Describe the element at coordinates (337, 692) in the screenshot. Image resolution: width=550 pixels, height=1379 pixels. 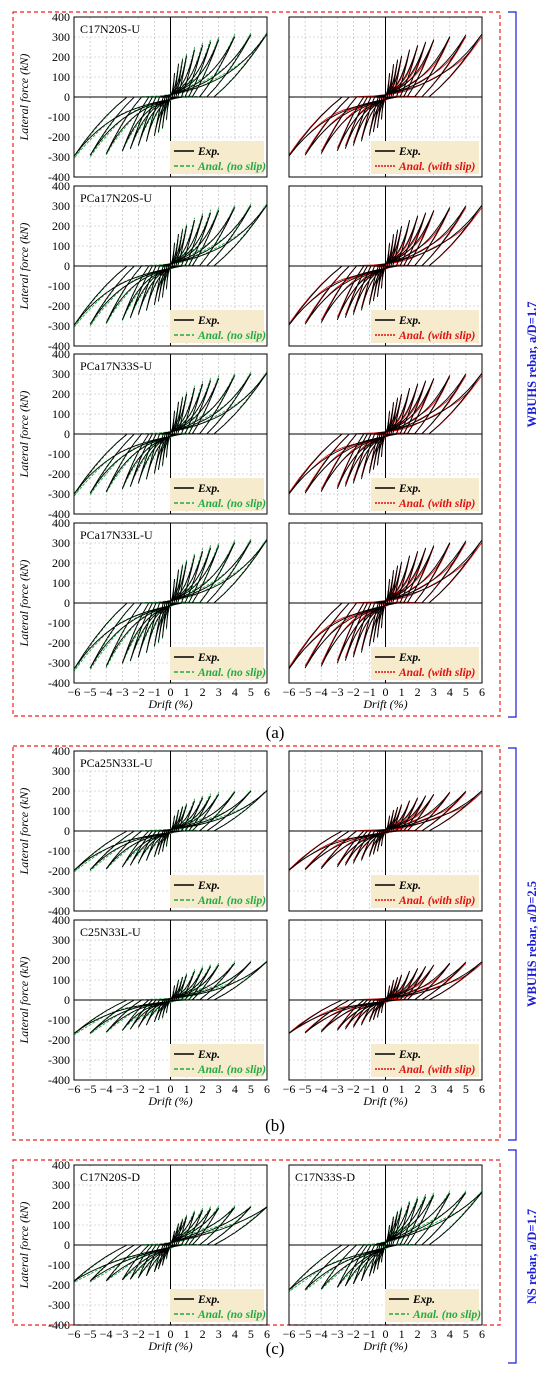
I see `x-tick-label: −3` at that location.